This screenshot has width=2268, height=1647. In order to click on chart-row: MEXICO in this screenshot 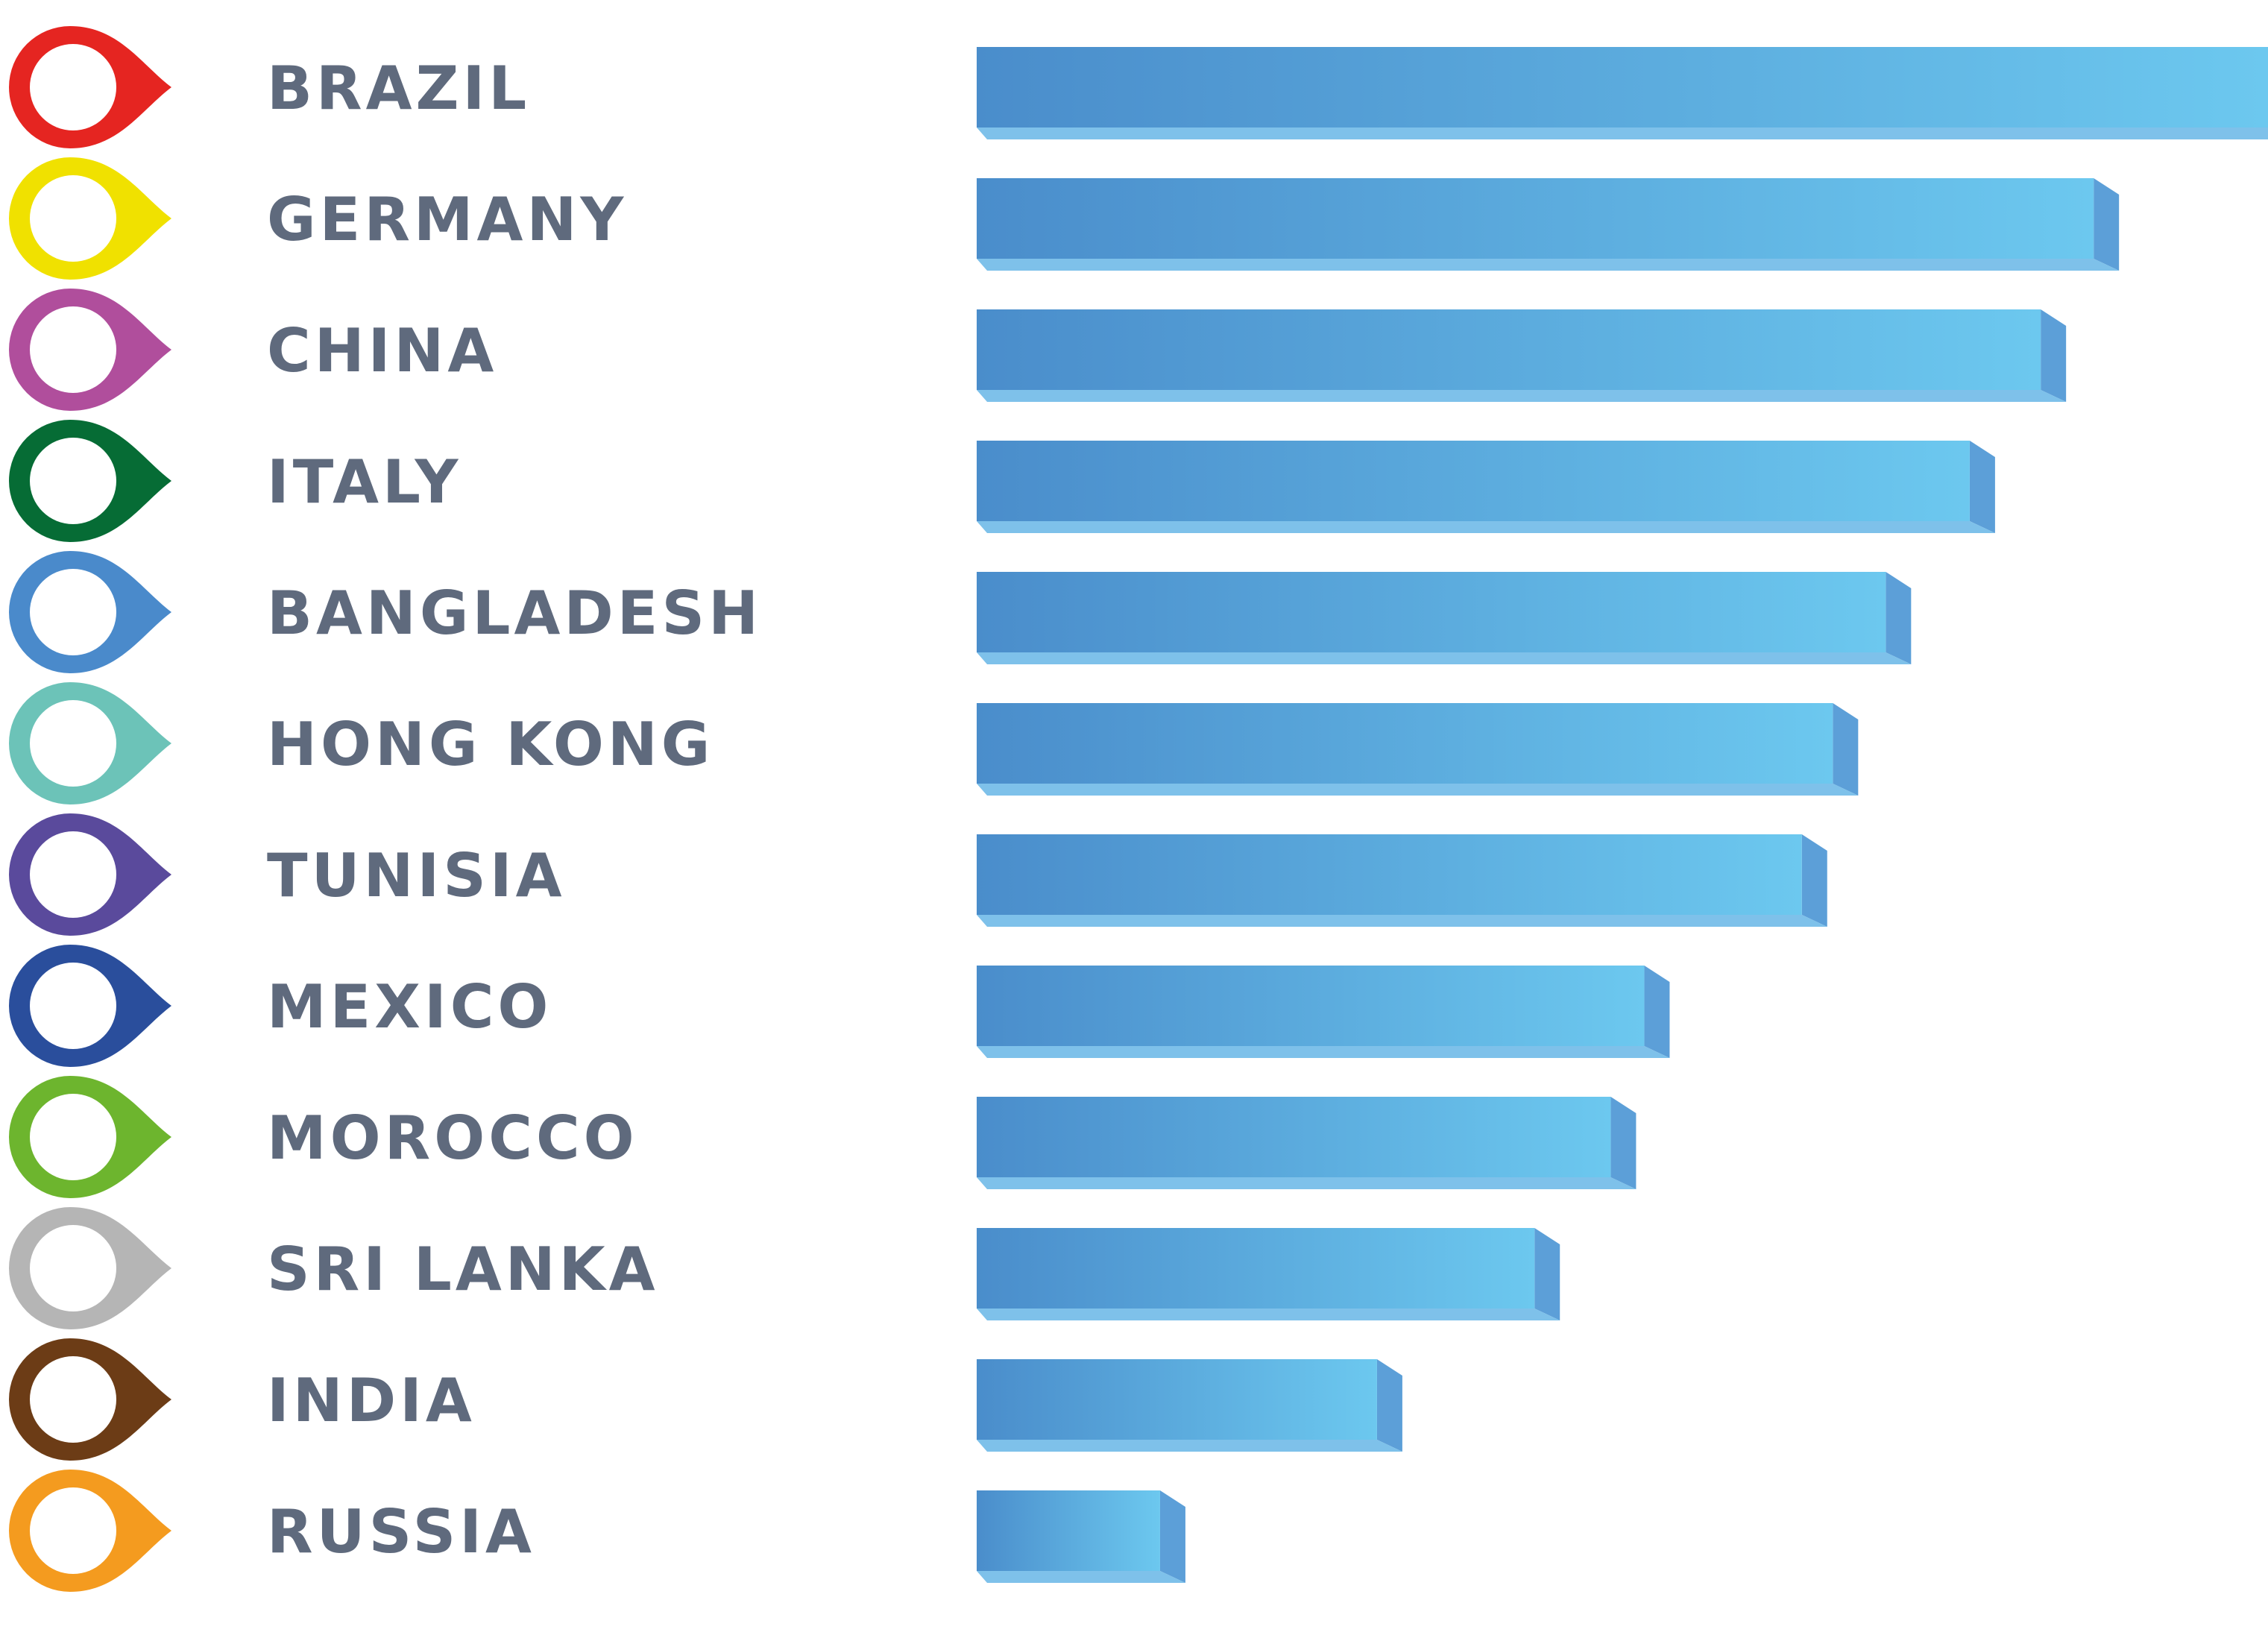, I will do `click(839, 1006)`.